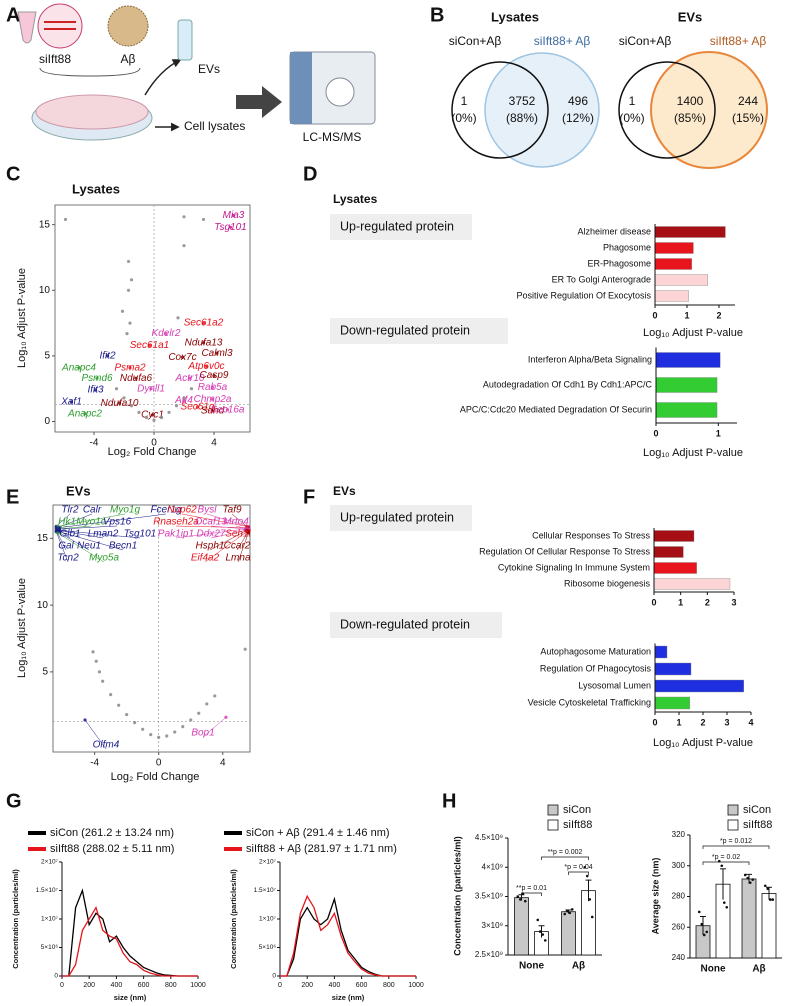 Image resolution: width=796 pixels, height=1006 pixels. I want to click on point-label: Vps16, so click(117, 522).